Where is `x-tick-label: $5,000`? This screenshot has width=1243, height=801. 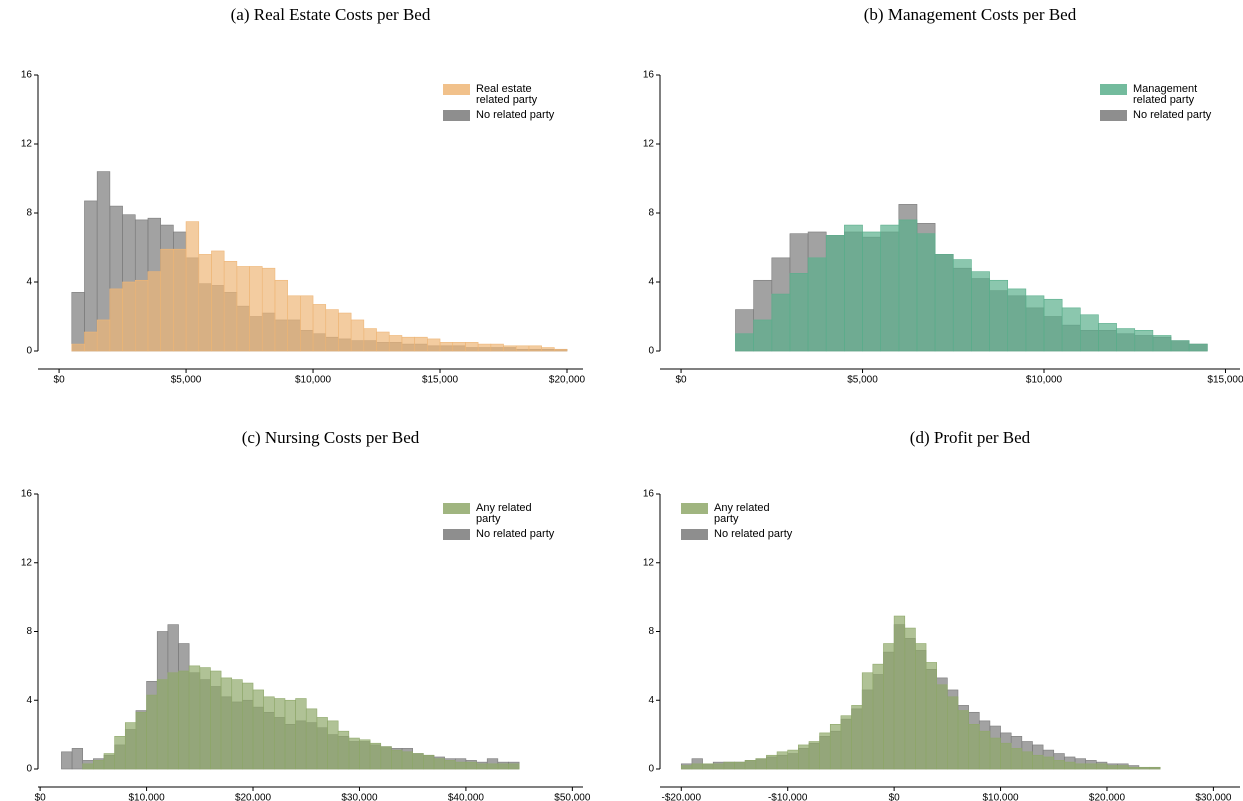 x-tick-label: $5,000 is located at coordinates (862, 380).